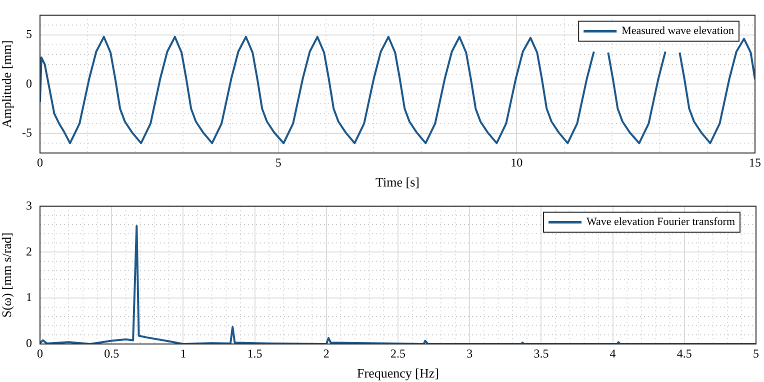  I want to click on legend-label: Measured wave elevation, so click(678, 31).